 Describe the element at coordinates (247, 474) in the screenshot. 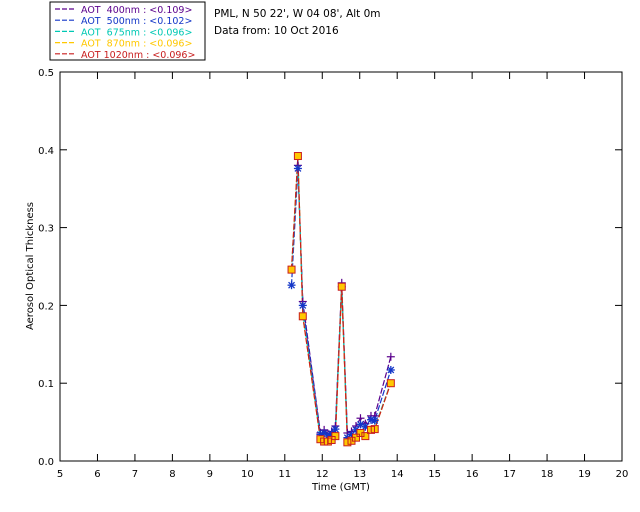

I see `x-tick-label: 10` at that location.